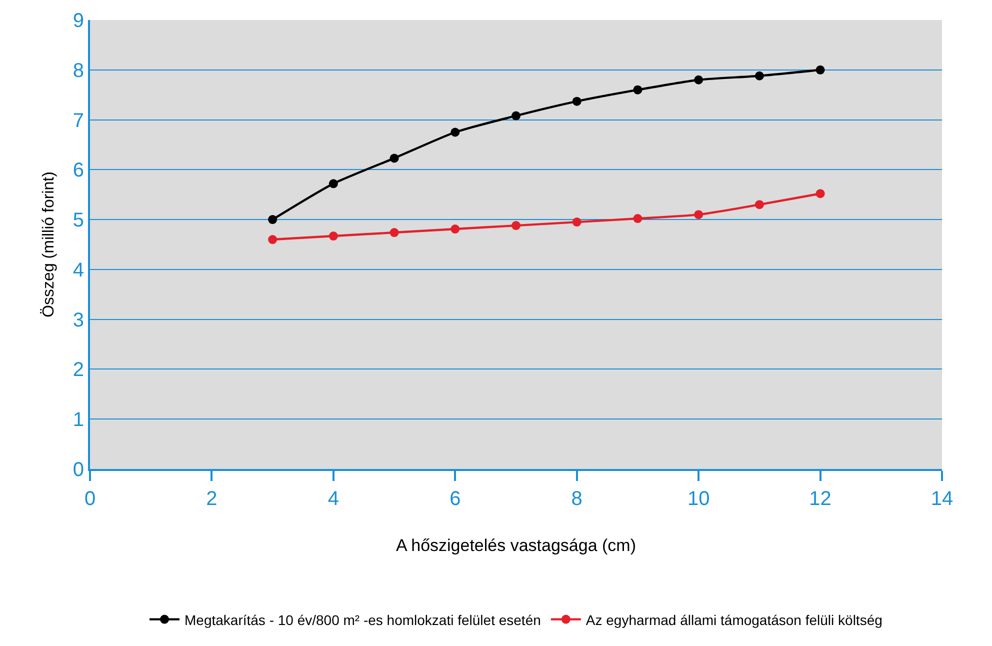  Describe the element at coordinates (78, 320) in the screenshot. I see `y-tick-label: 3` at that location.